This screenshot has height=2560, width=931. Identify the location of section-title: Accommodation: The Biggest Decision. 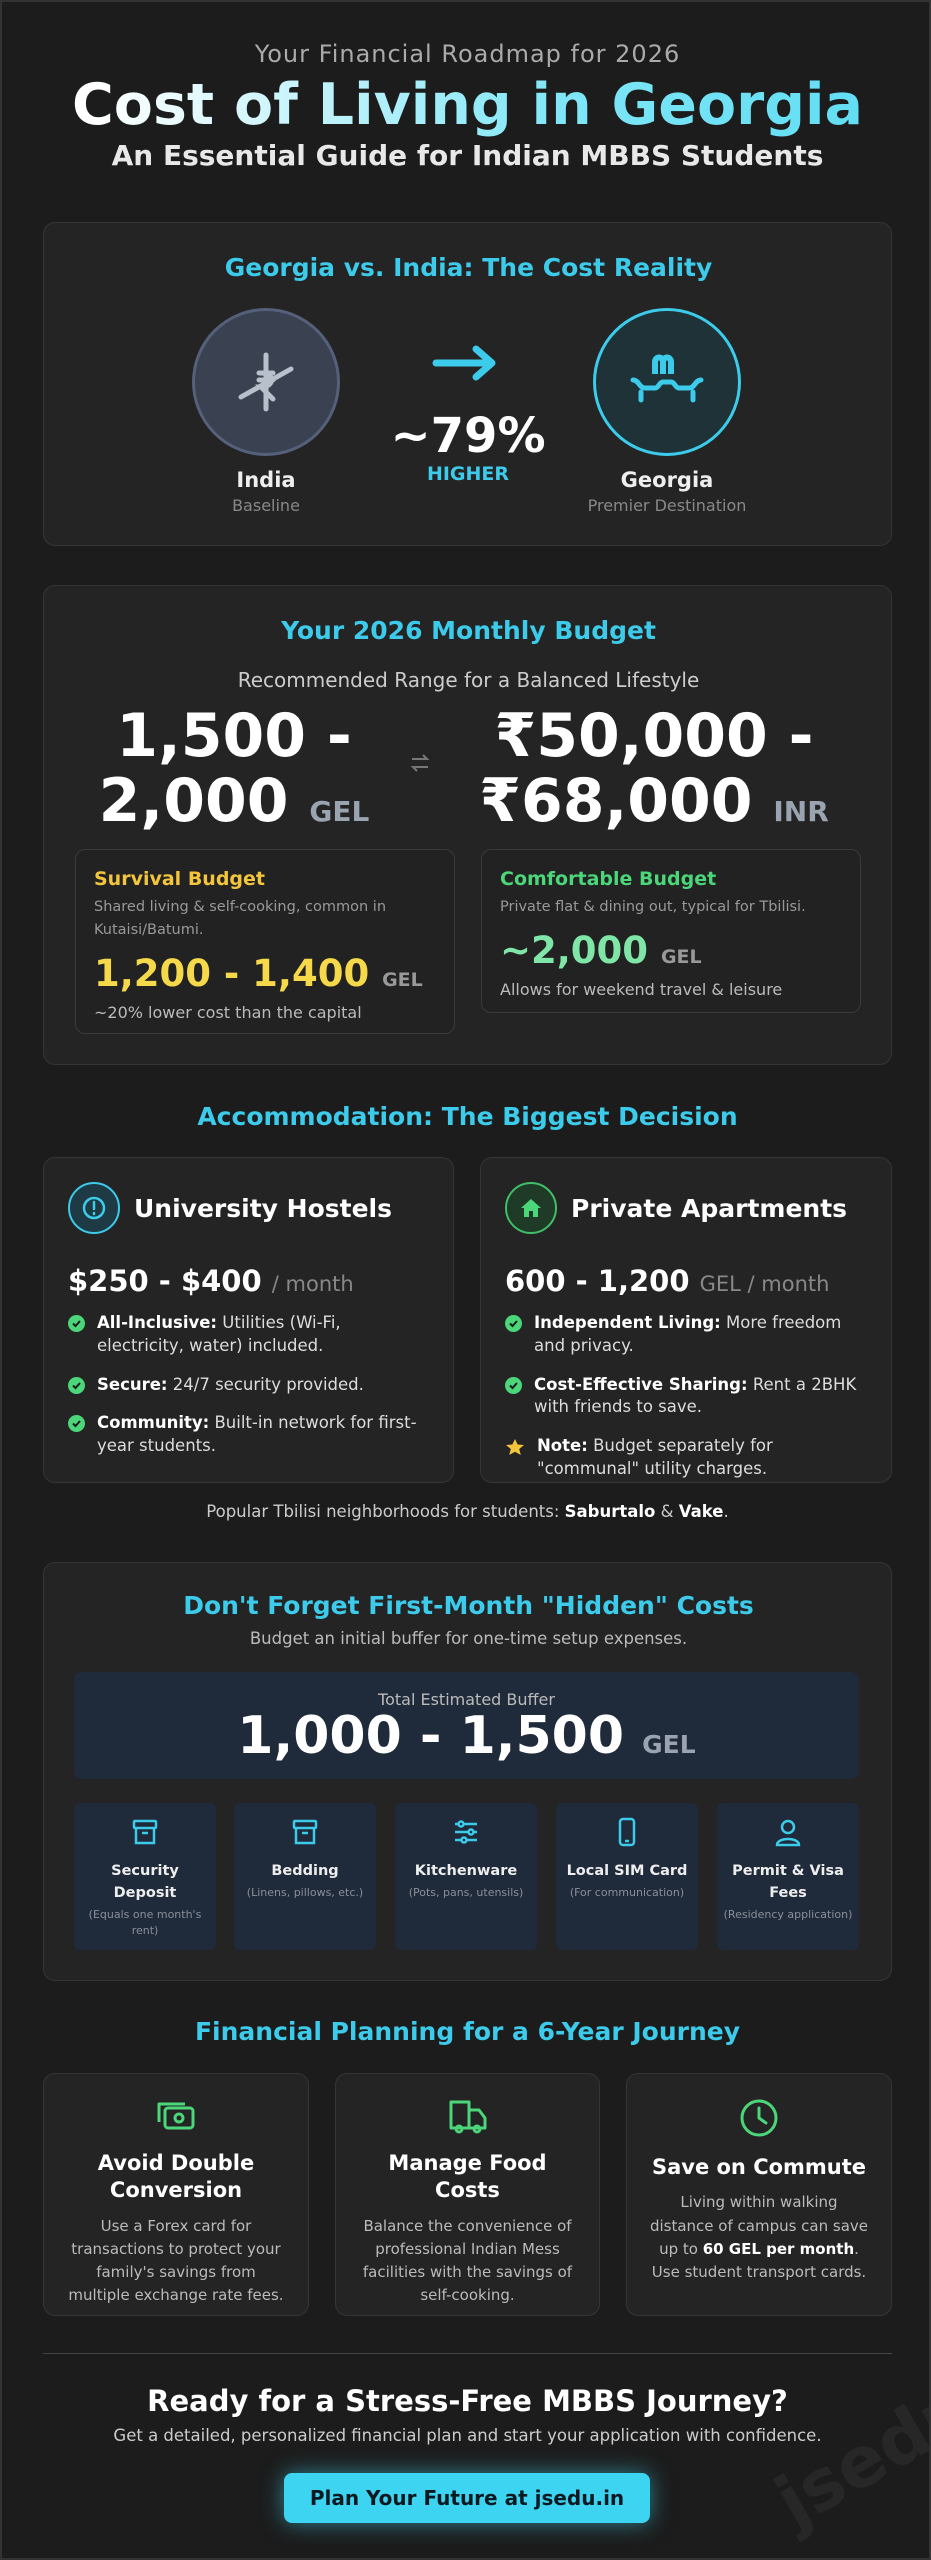
(467, 1116).